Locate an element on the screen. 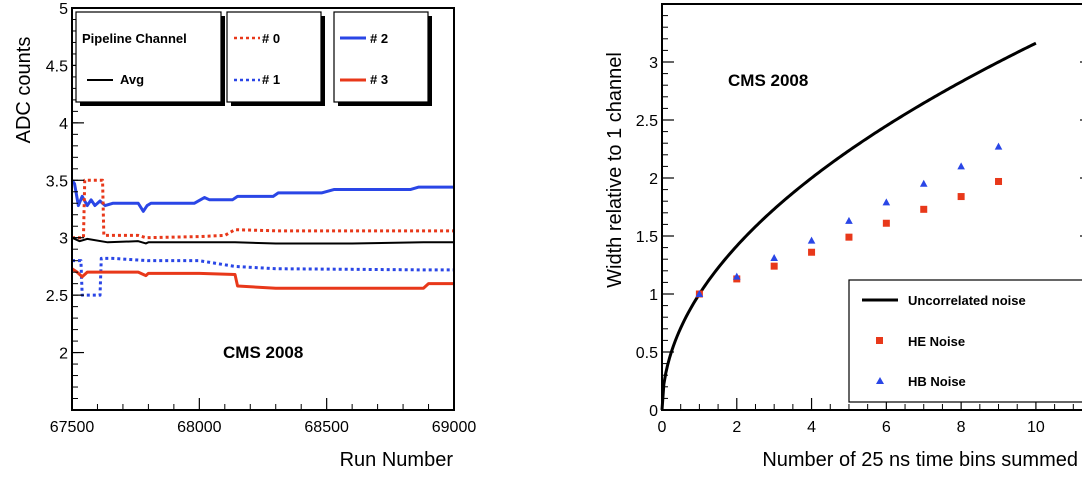  x-tick-label: 2 is located at coordinates (736, 427).